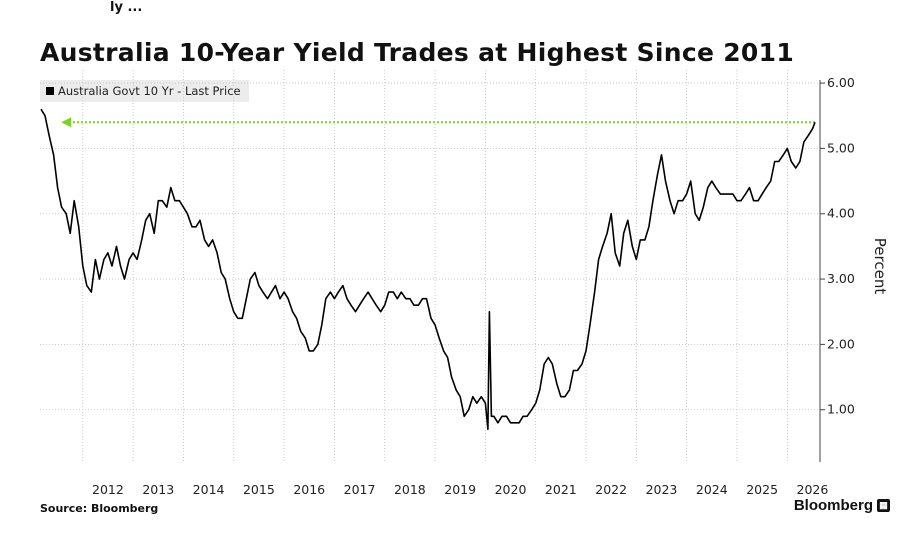 The image size is (920, 538). Describe the element at coordinates (438, 122) in the screenshot. I see `reference-arrow` at that location.